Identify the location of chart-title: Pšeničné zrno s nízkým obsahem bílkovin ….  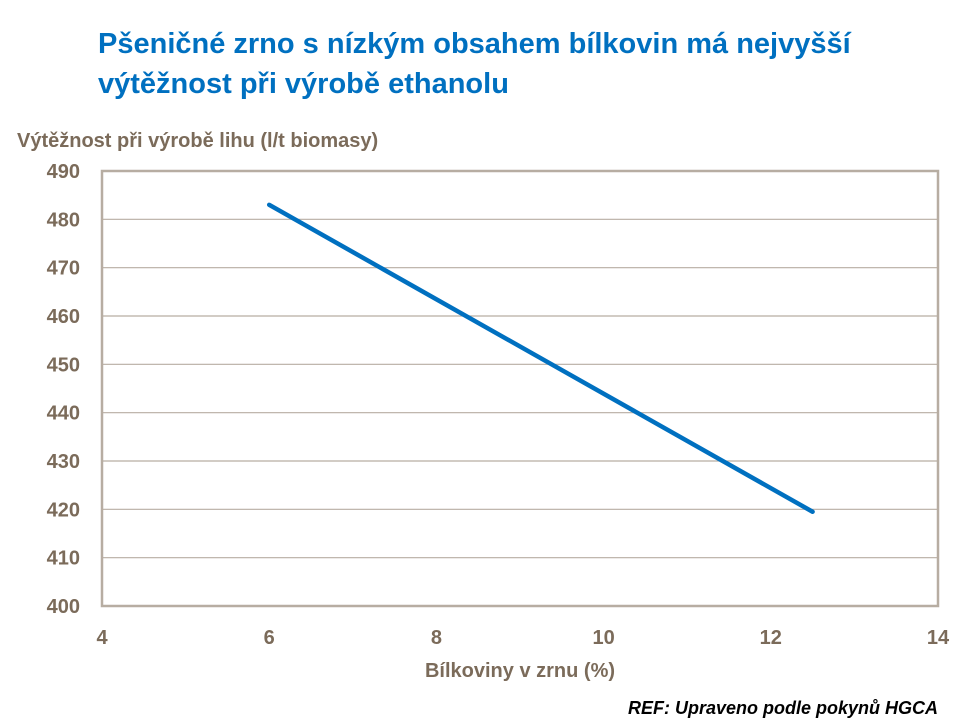
(523, 64).